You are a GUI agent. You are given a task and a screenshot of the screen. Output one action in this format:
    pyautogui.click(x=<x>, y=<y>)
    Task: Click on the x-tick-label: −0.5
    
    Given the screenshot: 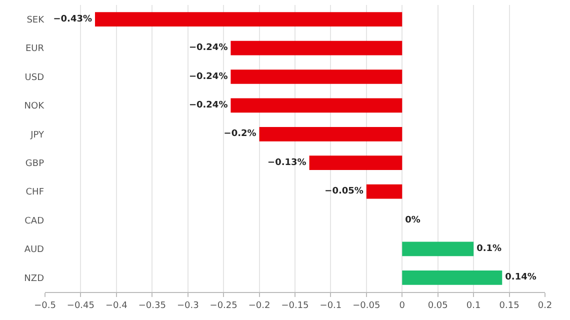 What is the action you would take?
    pyautogui.click(x=45, y=305)
    